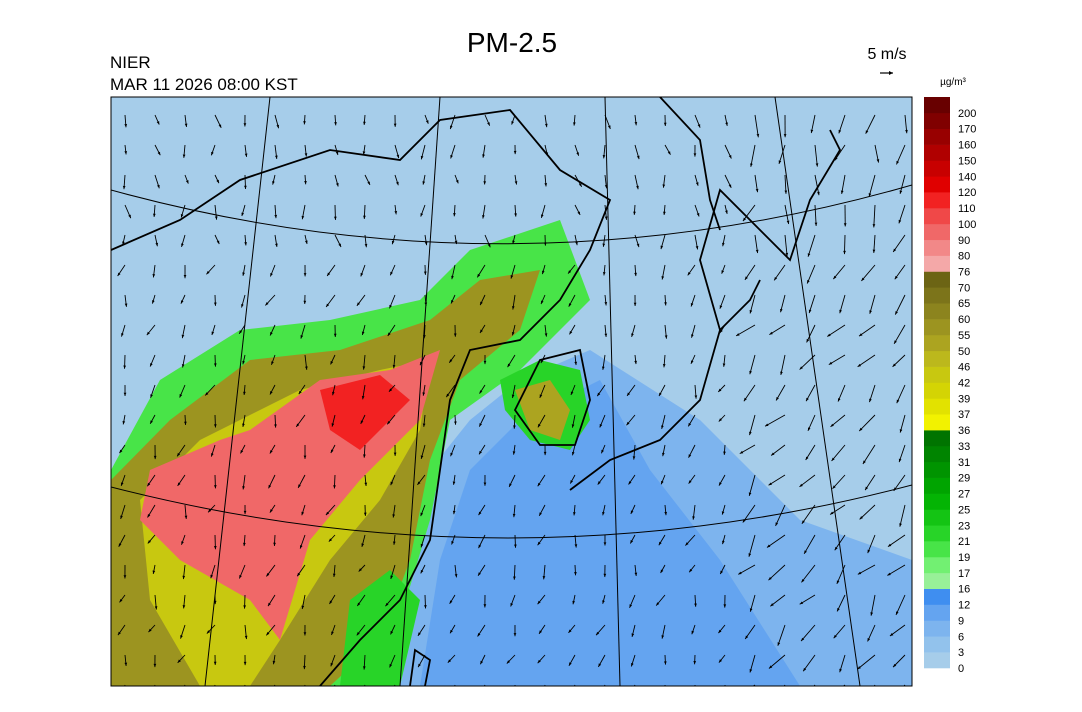 This screenshot has width=1082, height=712. Describe the element at coordinates (964, 606) in the screenshot. I see `colorbar-label: 12` at that location.